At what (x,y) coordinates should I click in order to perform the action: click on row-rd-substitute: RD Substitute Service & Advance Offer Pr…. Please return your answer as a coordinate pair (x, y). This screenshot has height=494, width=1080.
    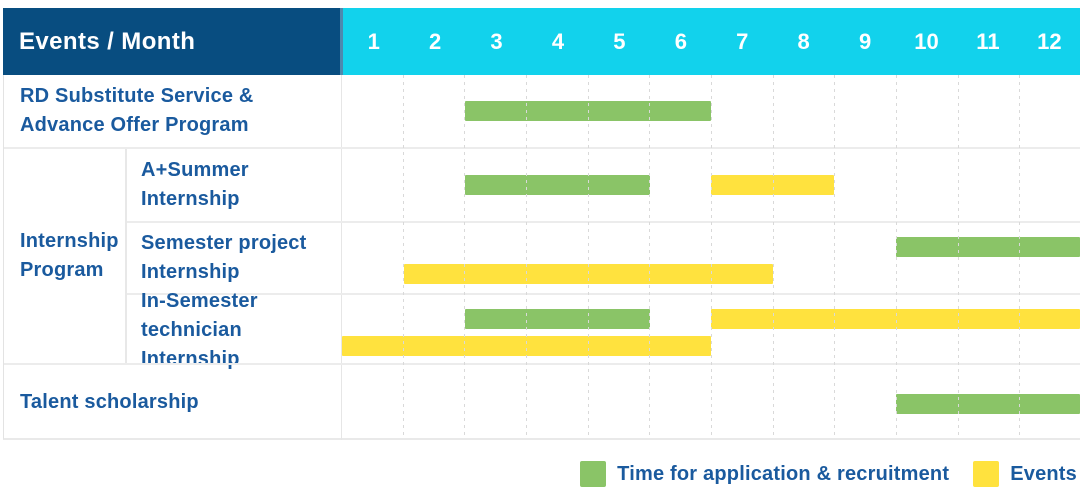
    Looking at the image, I should click on (542, 111).